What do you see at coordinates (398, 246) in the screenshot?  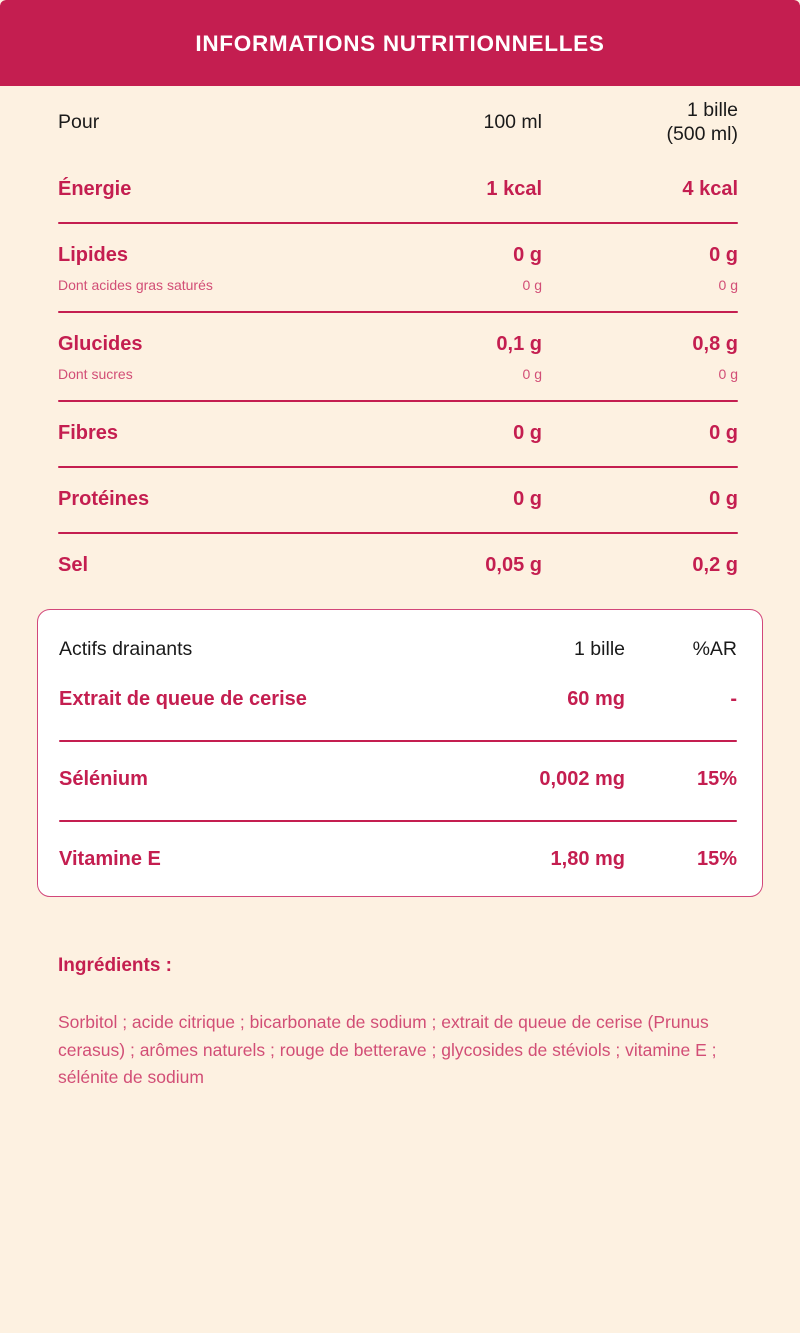 I see `table-row: Lipides 0 g 0 g` at bounding box center [398, 246].